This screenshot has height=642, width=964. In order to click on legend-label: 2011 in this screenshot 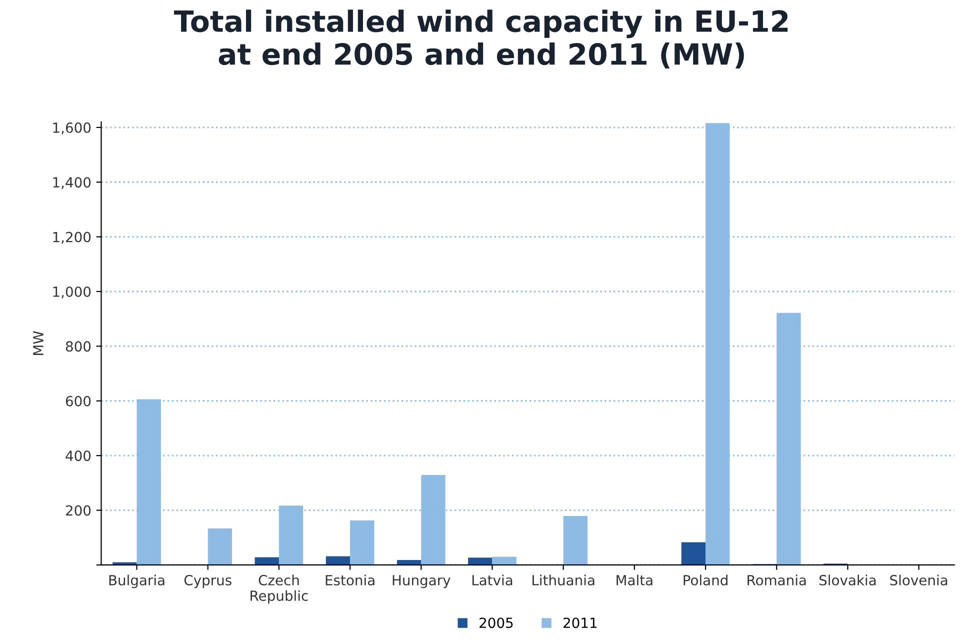, I will do `click(580, 623)`.